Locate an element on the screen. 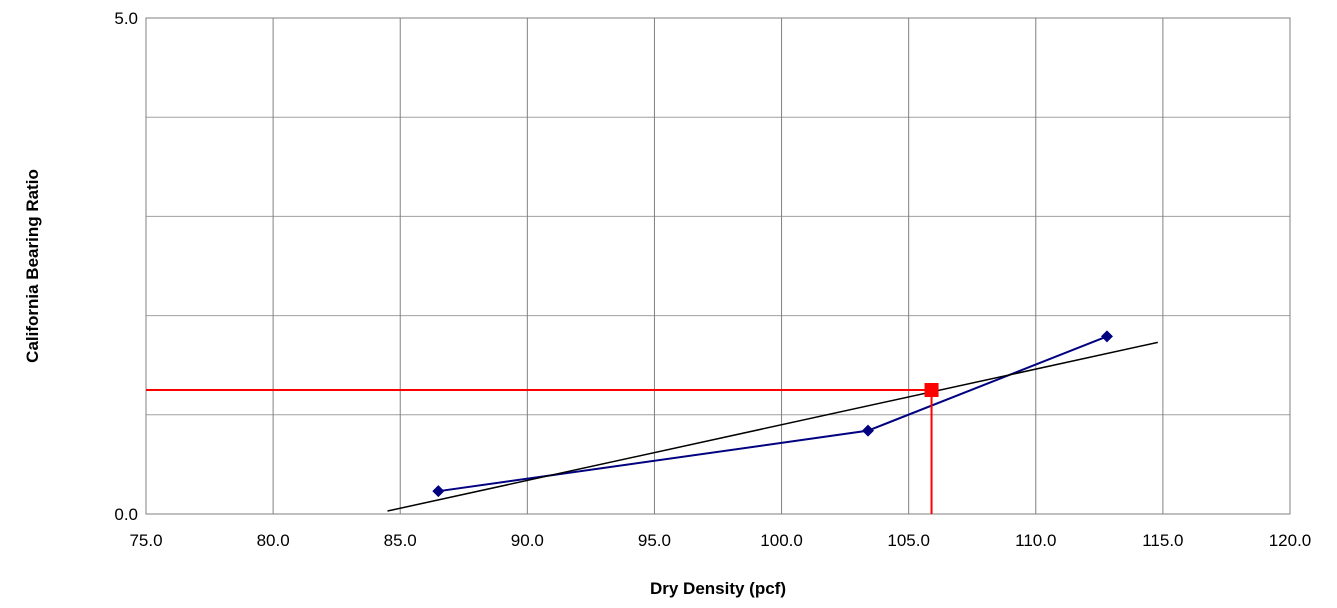  x-tick-label: 85.0 is located at coordinates (400, 540).